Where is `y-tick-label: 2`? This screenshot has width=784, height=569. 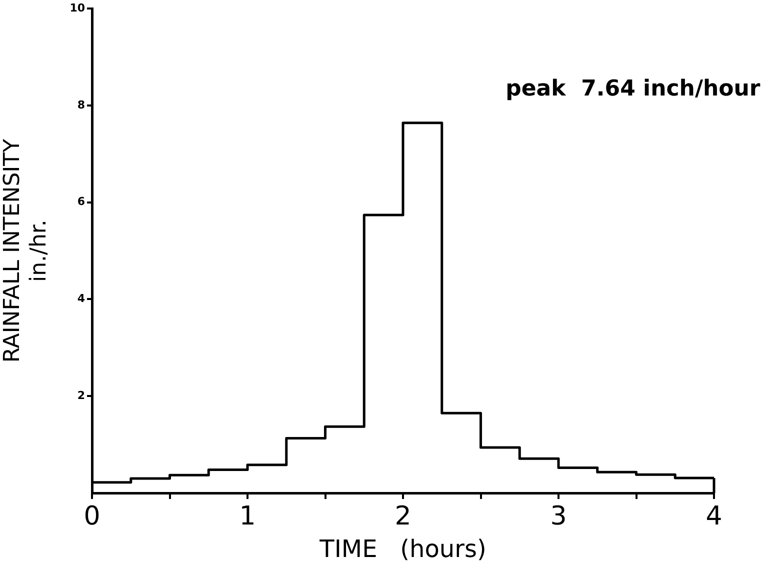 y-tick-label: 2 is located at coordinates (81, 395).